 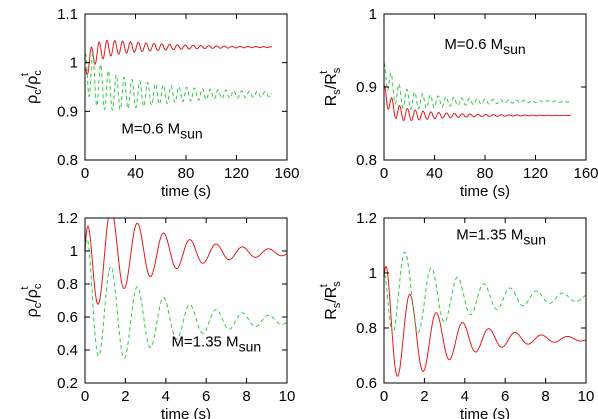 I want to click on y-tick-label: 0.4, so click(x=67, y=350).